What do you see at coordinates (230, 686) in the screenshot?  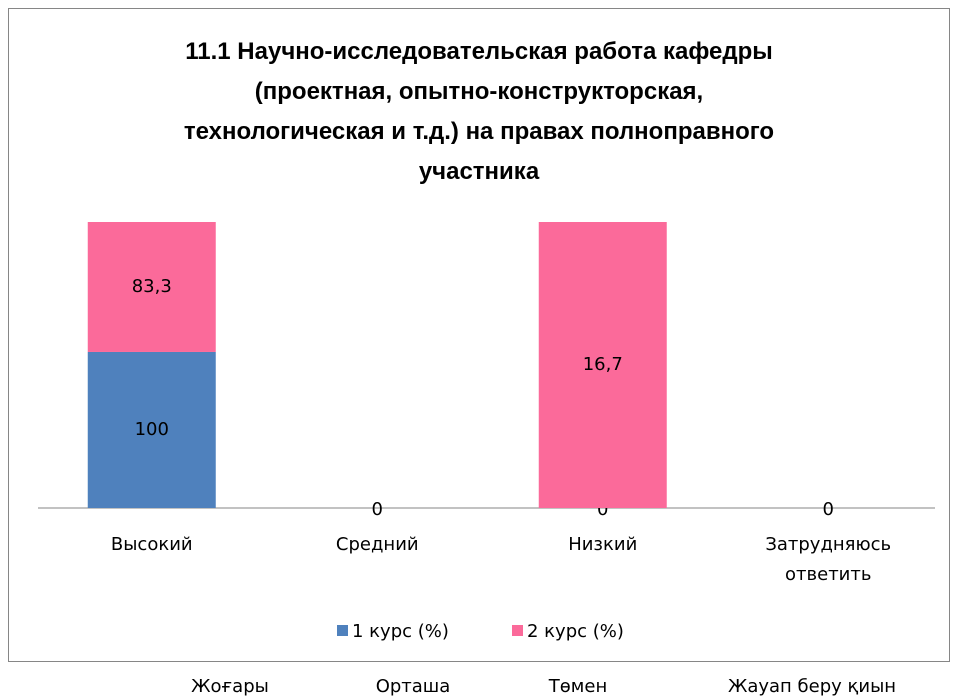 I see `footer-label: Жоғары` at bounding box center [230, 686].